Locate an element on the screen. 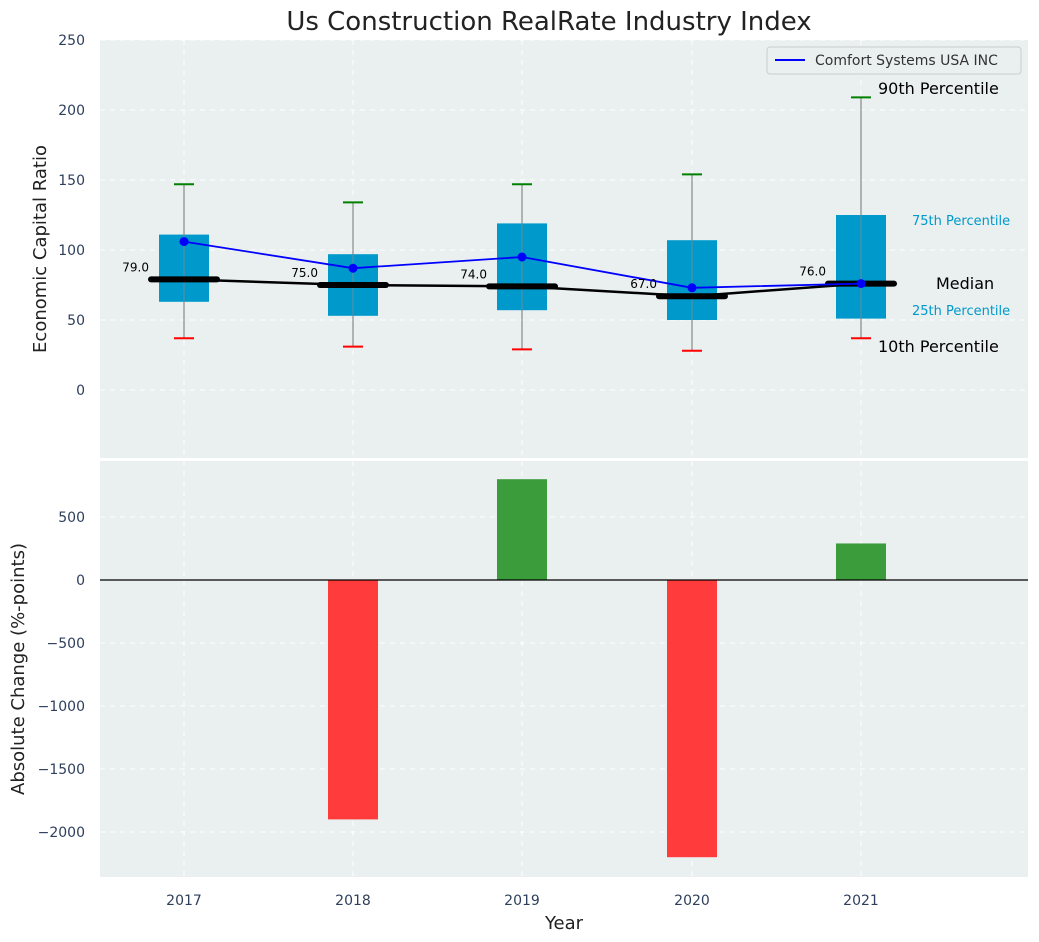  bar-panel-xlabel: Year is located at coordinates (564, 923).